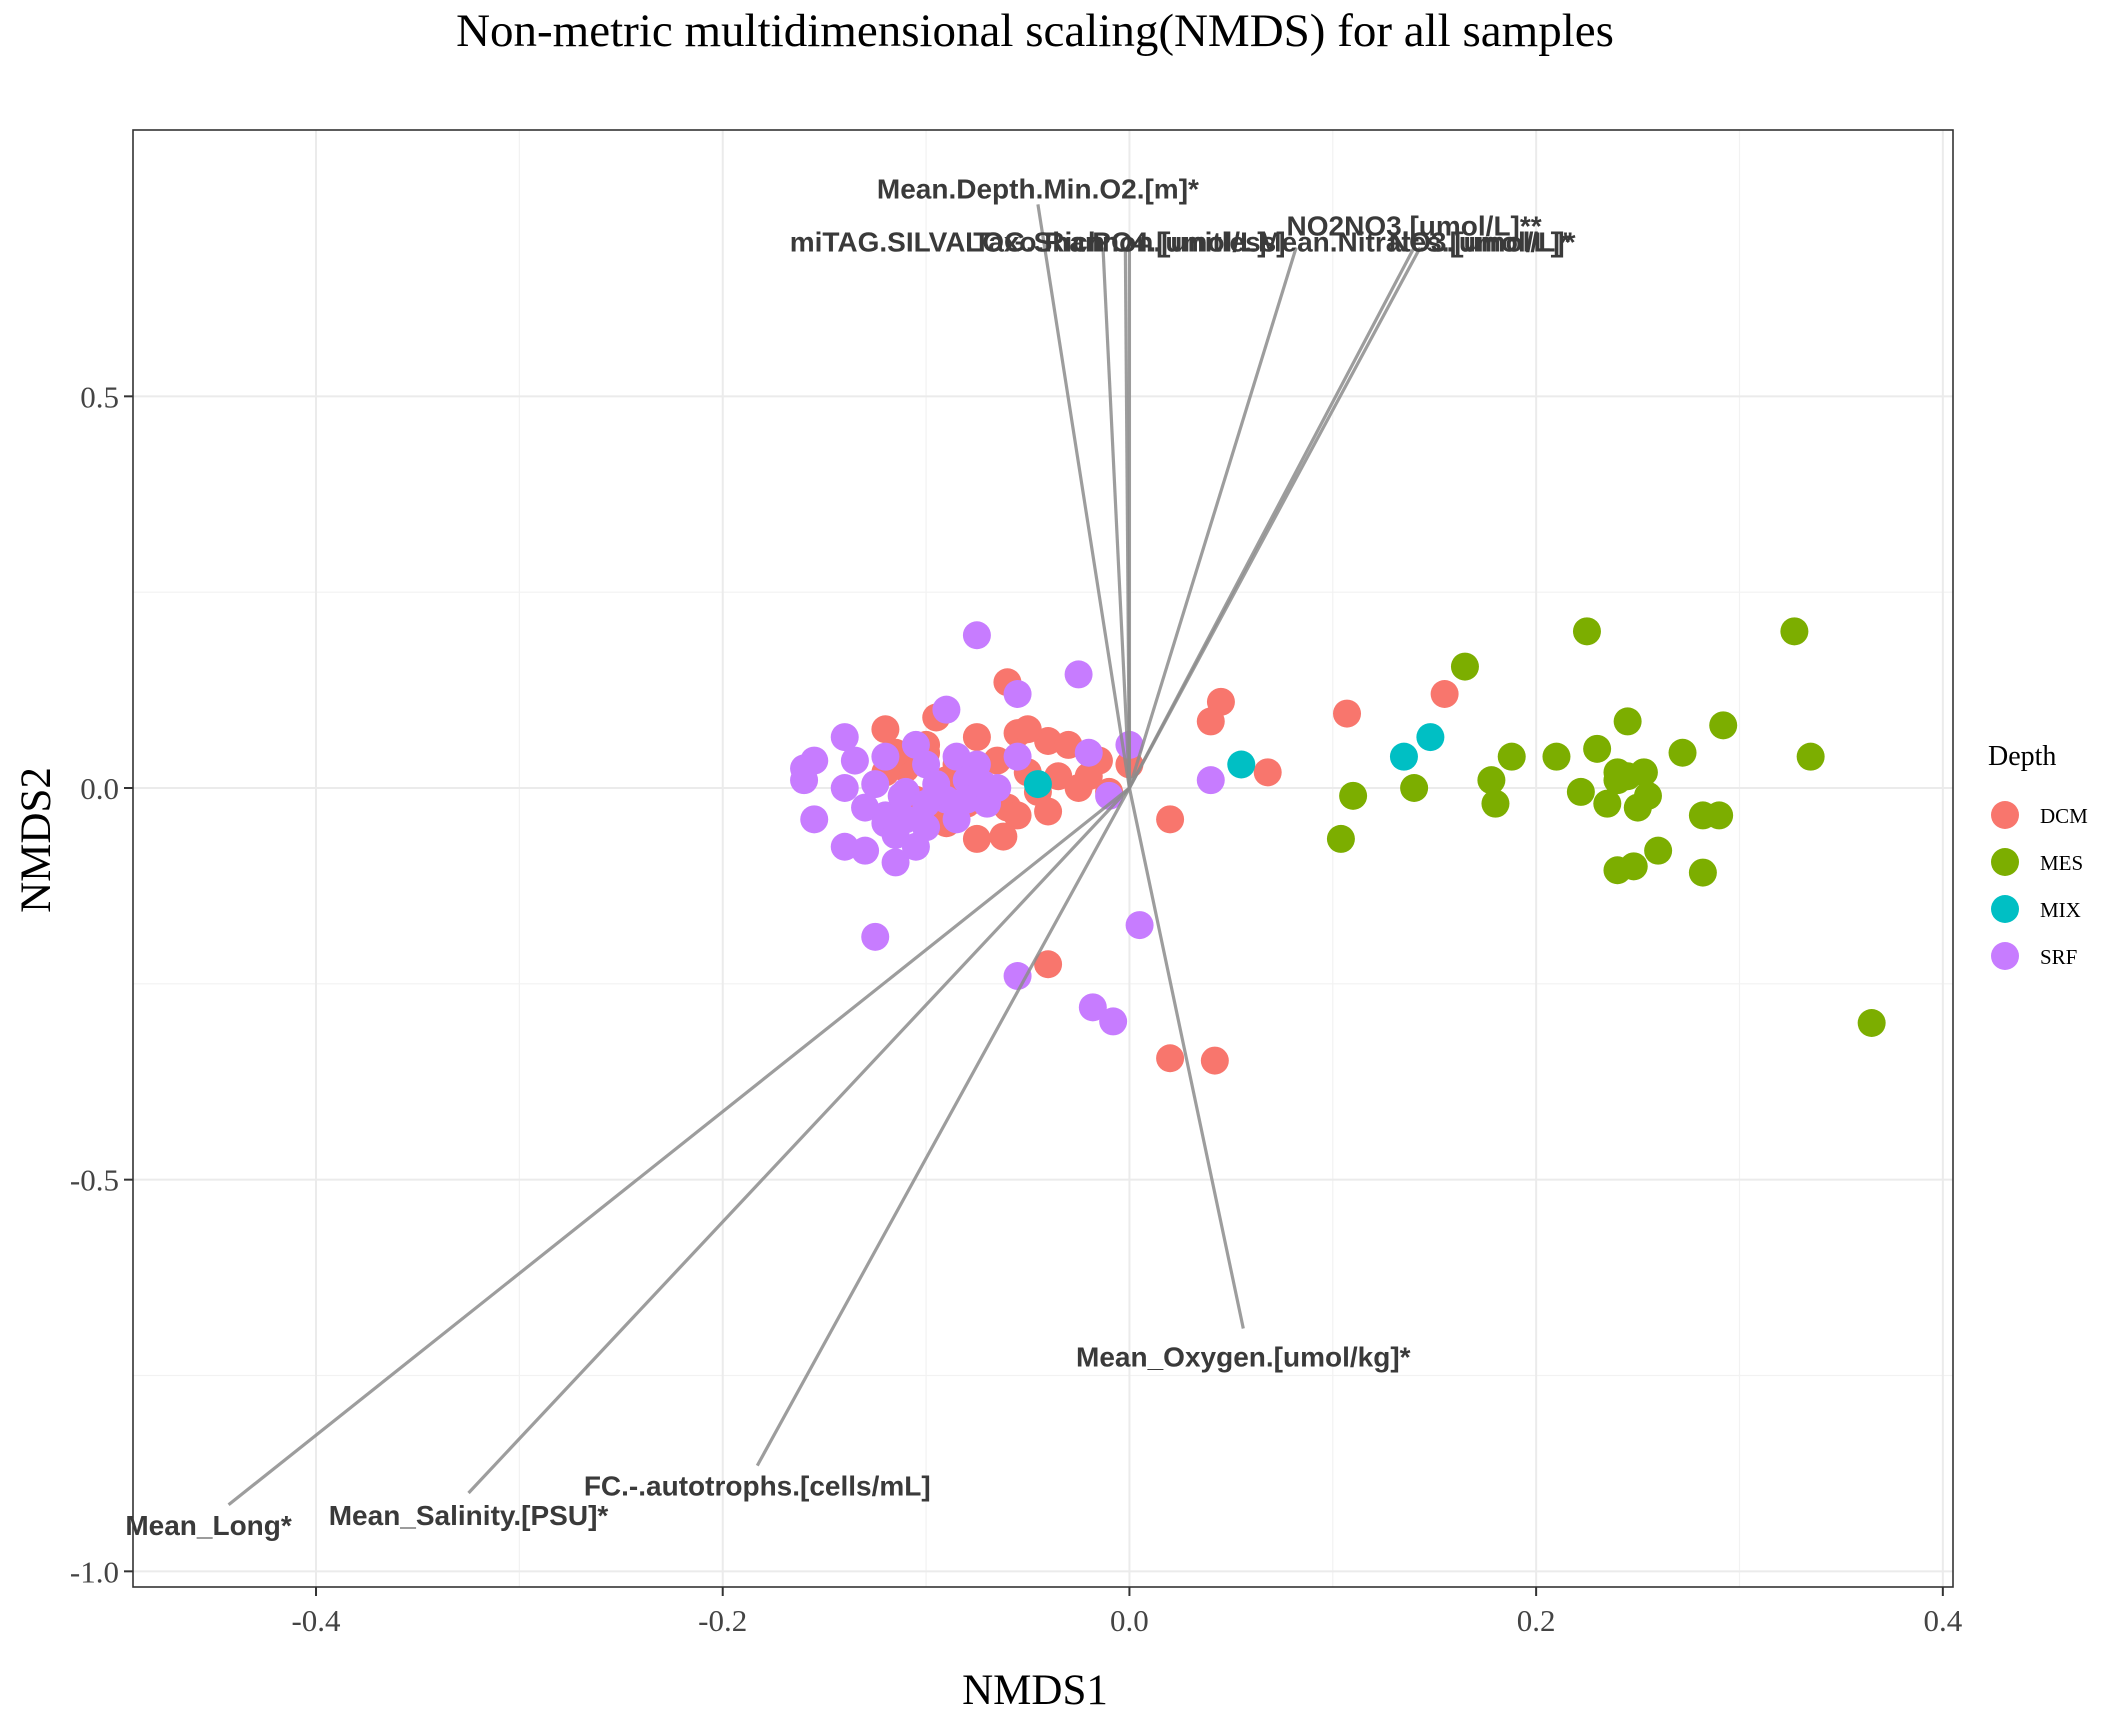 This screenshot has height=1733, width=2112. I want to click on vector-label: NO2NO3.[umol/L]**, so click(1414, 226).